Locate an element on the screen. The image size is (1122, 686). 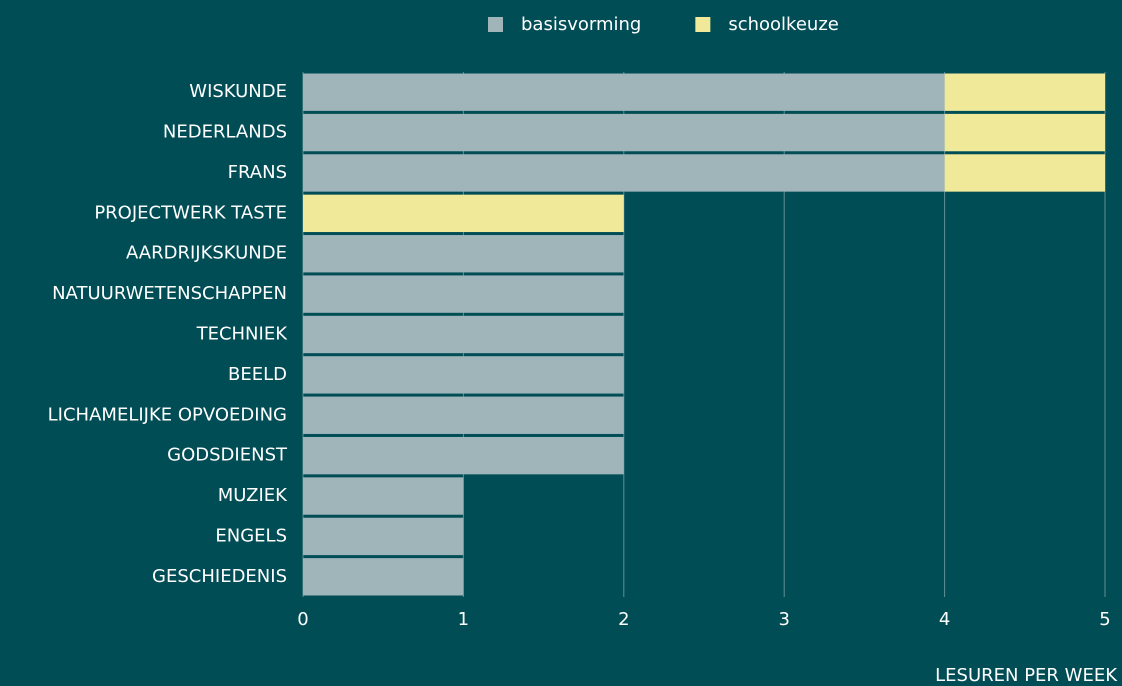
y-tick-label: BEELD is located at coordinates (257, 374).